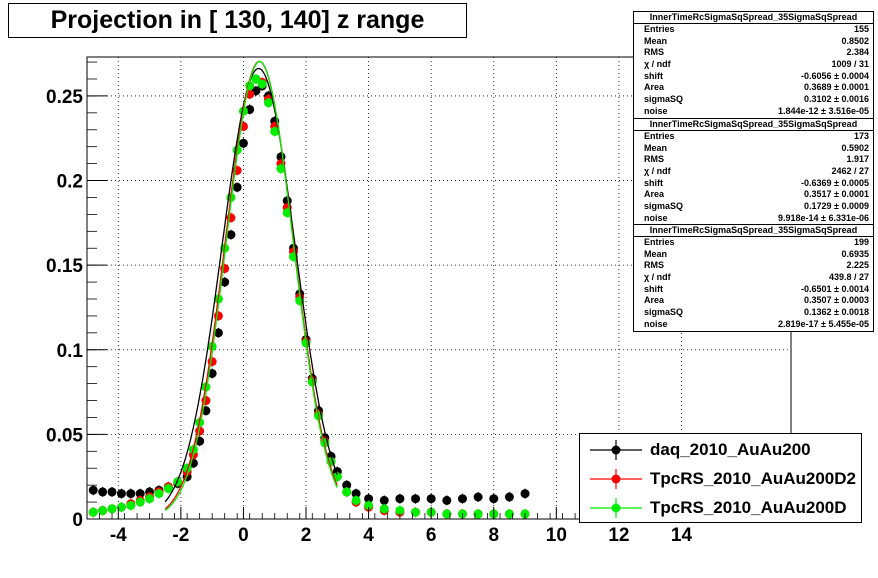  What do you see at coordinates (861, 242) in the screenshot?
I see `stats-value: 199` at bounding box center [861, 242].